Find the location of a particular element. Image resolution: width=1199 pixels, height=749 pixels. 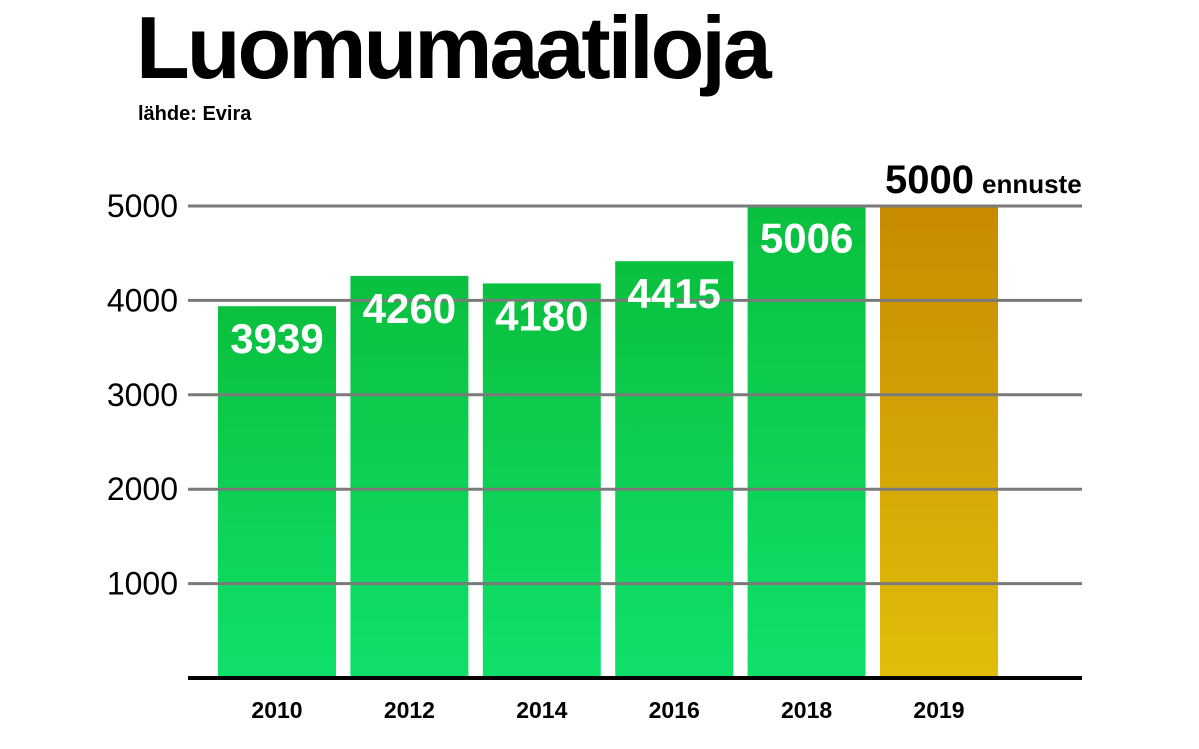

x-tick-label: 2010 is located at coordinates (276, 710).